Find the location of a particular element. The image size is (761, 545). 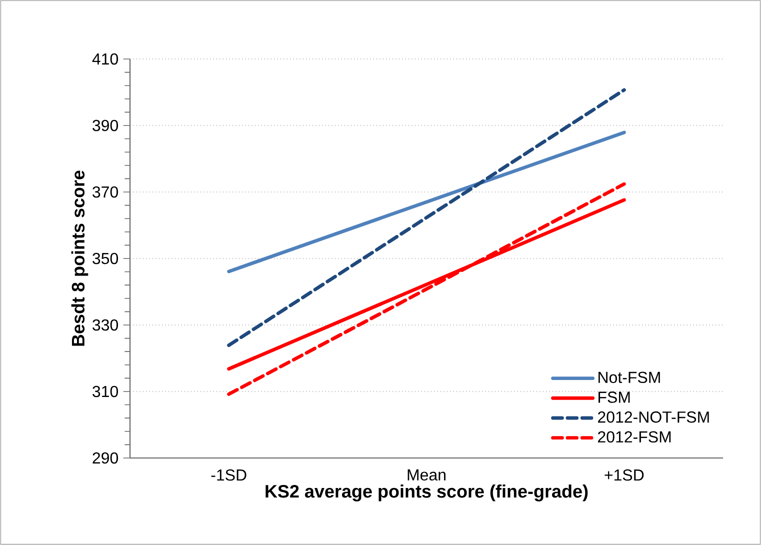

y-tick-label: 350 is located at coordinates (105, 258).